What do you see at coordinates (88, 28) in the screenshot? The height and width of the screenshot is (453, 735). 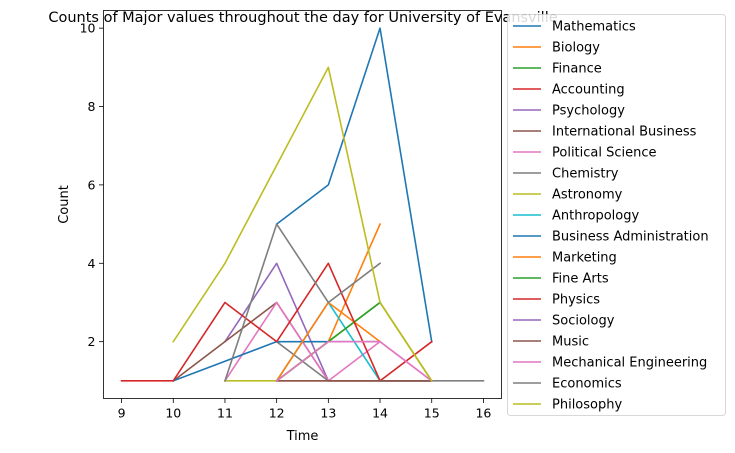 I see `y-tick-label: 10` at bounding box center [88, 28].